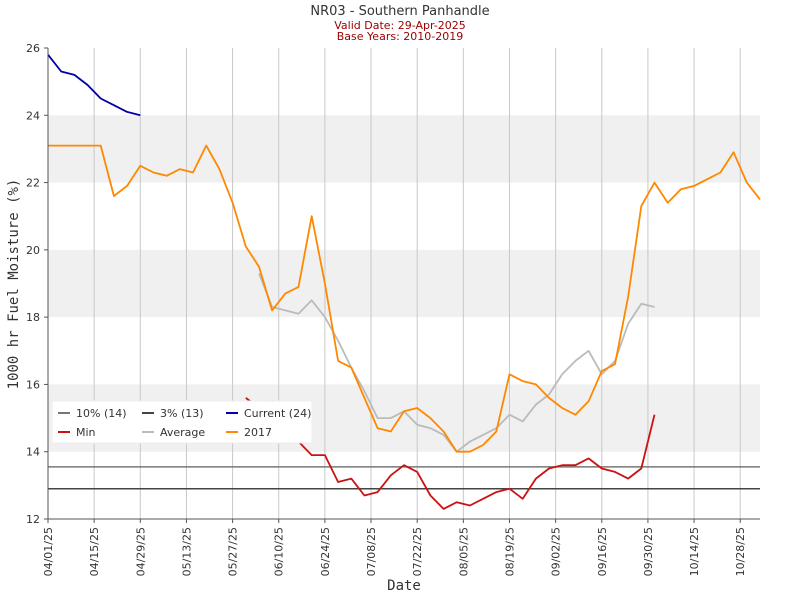 This screenshot has height=604, width=800. What do you see at coordinates (182, 432) in the screenshot?
I see `legend-label: Average` at bounding box center [182, 432].